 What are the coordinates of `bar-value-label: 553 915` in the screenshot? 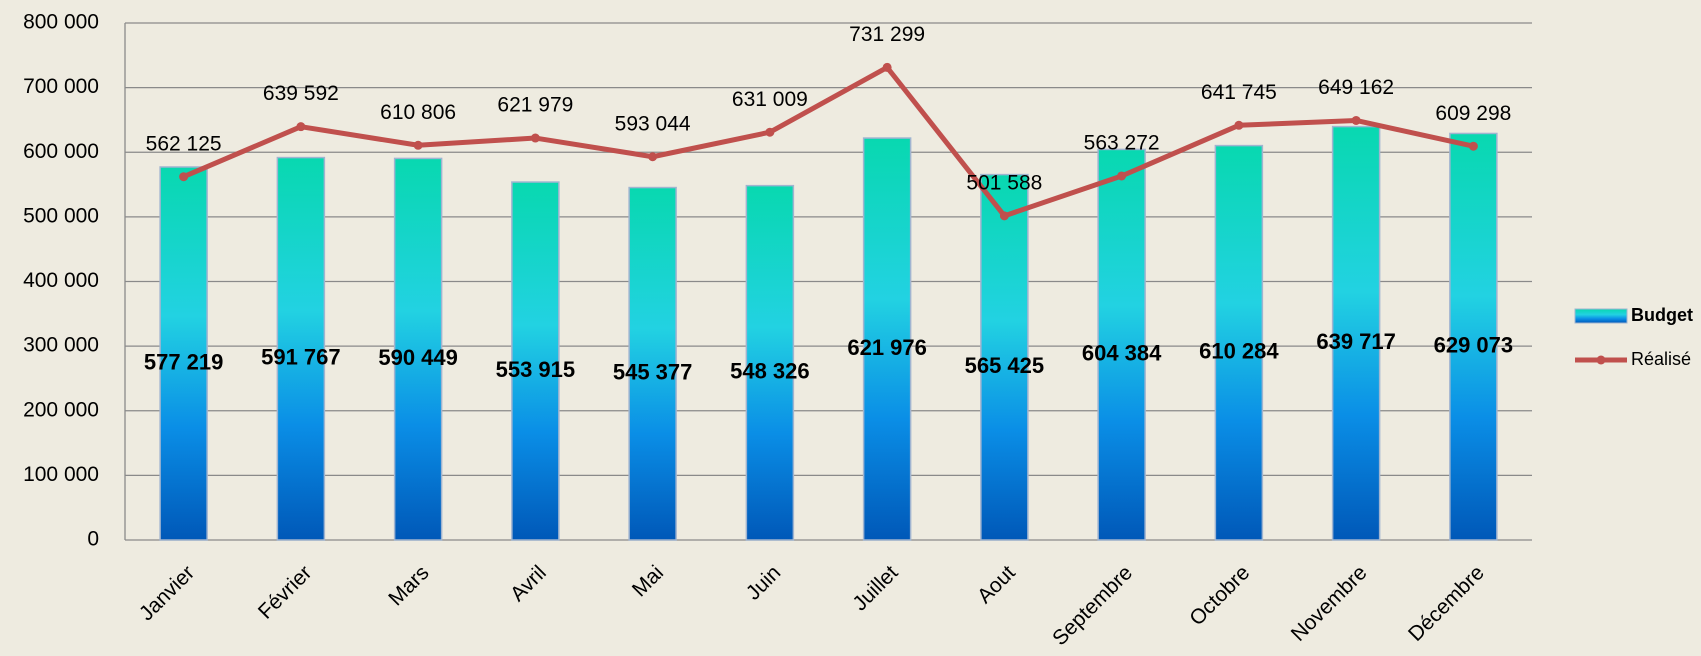 It's located at (536, 369).